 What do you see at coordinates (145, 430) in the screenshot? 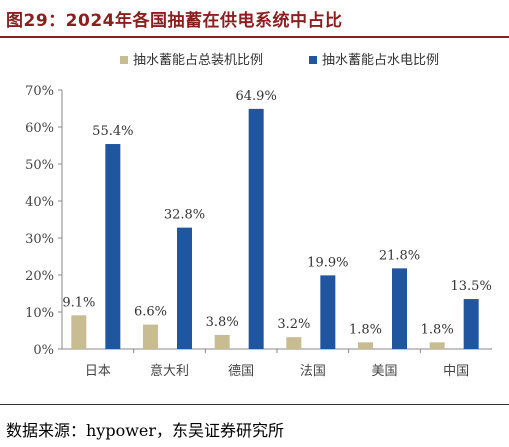
I see `source-note: 数据来源：hypower，东吴证券研究所` at bounding box center [145, 430].